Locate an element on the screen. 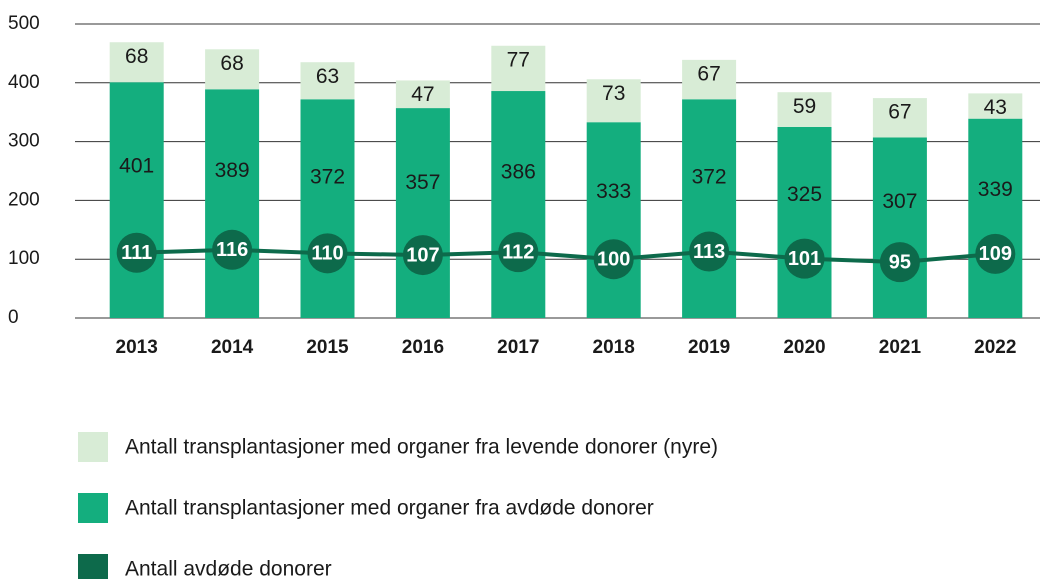  line-label: 95 is located at coordinates (900, 262).